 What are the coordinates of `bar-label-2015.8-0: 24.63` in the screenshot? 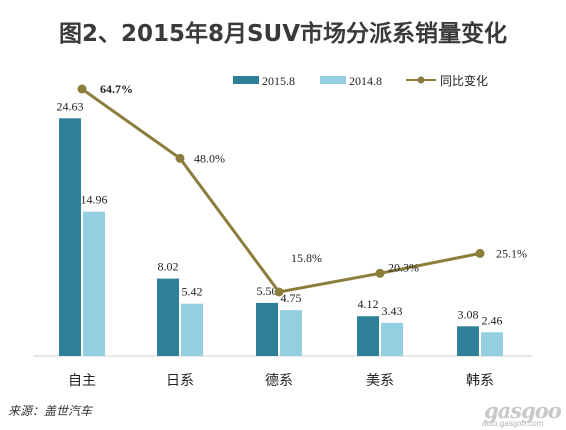 It's located at (70, 106).